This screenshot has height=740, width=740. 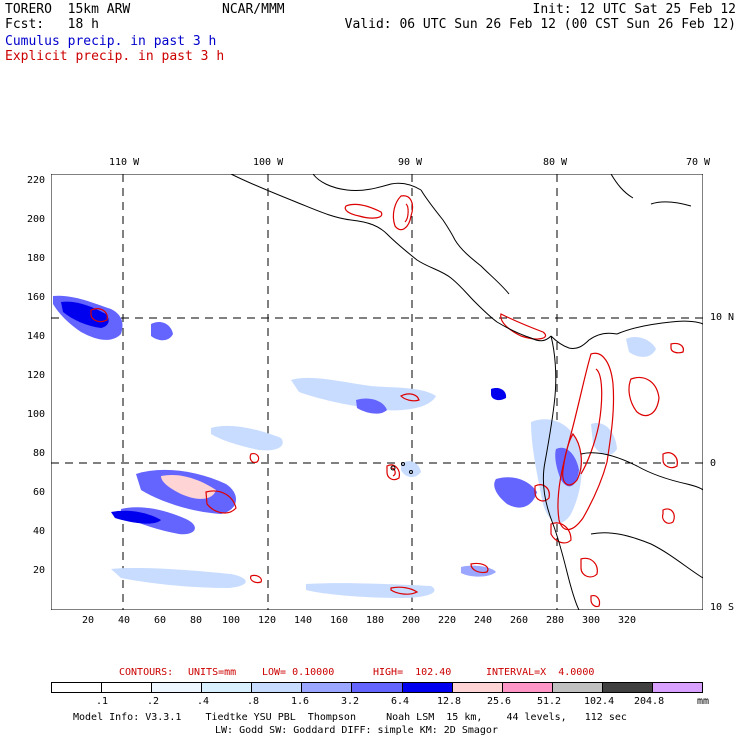 I want to click on y-tick: 80, so click(x=39, y=453).